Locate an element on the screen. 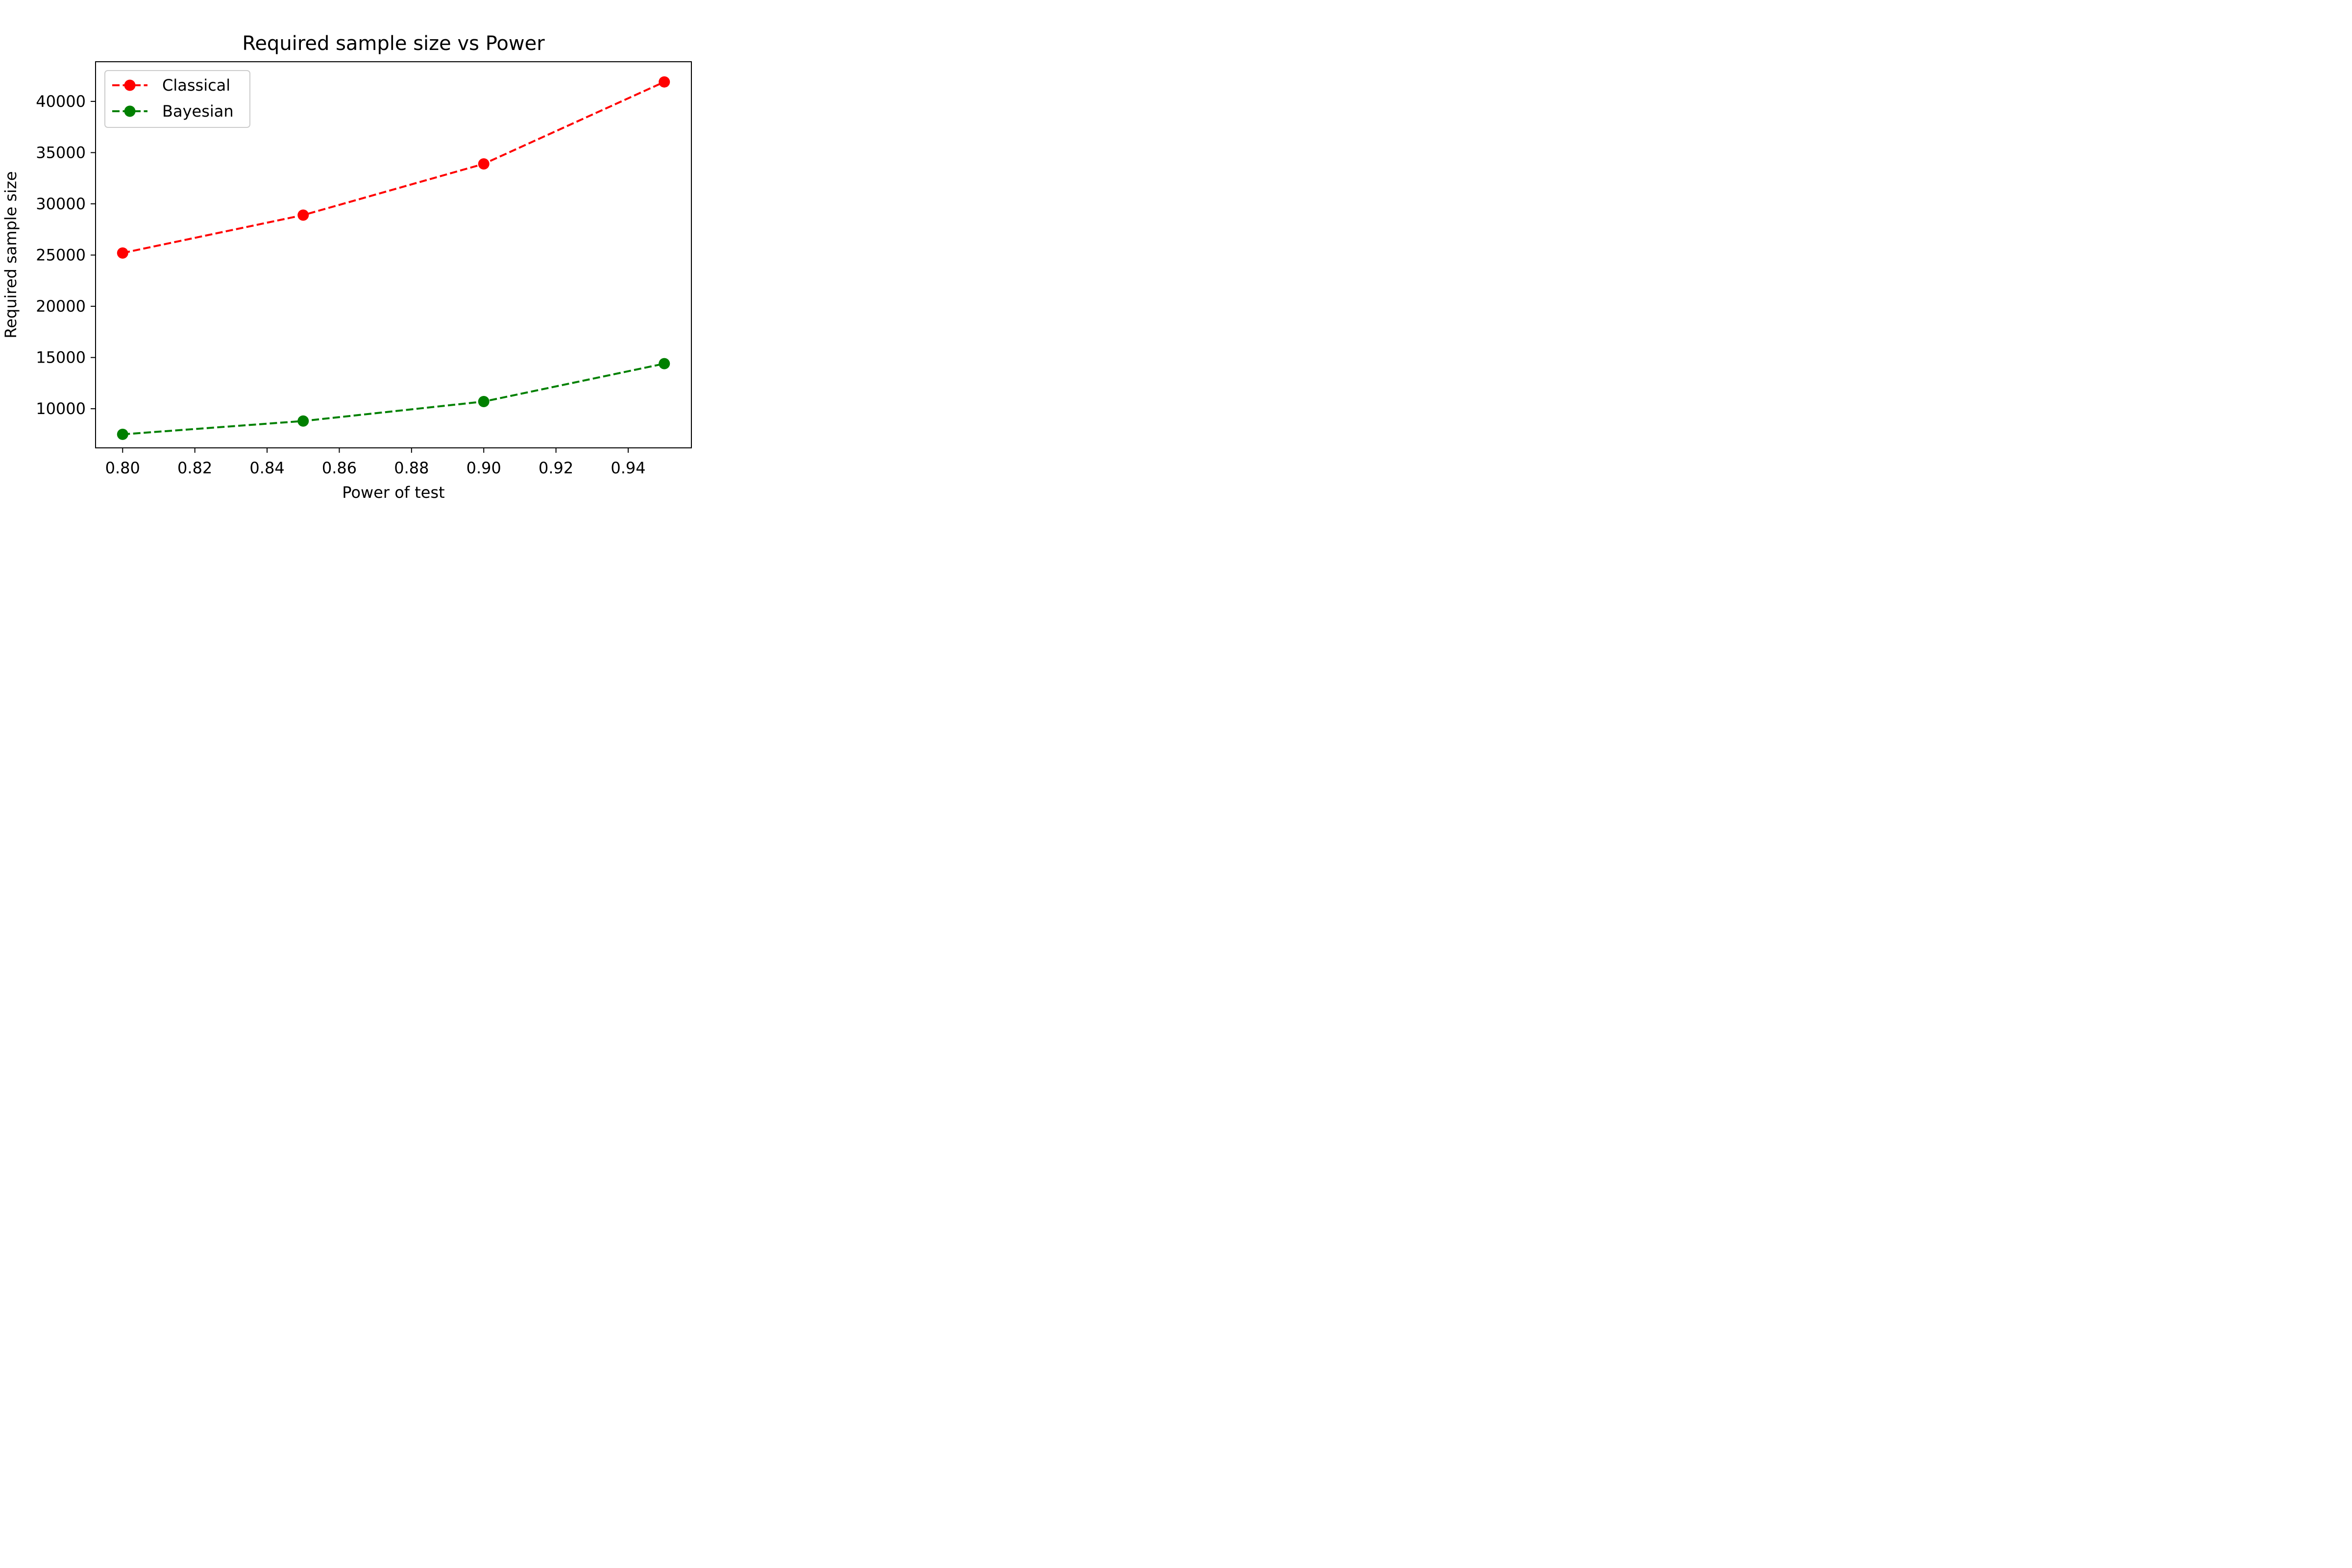 This screenshot has height=1568, width=2352. x-tick-label: 0.88 is located at coordinates (411, 468).